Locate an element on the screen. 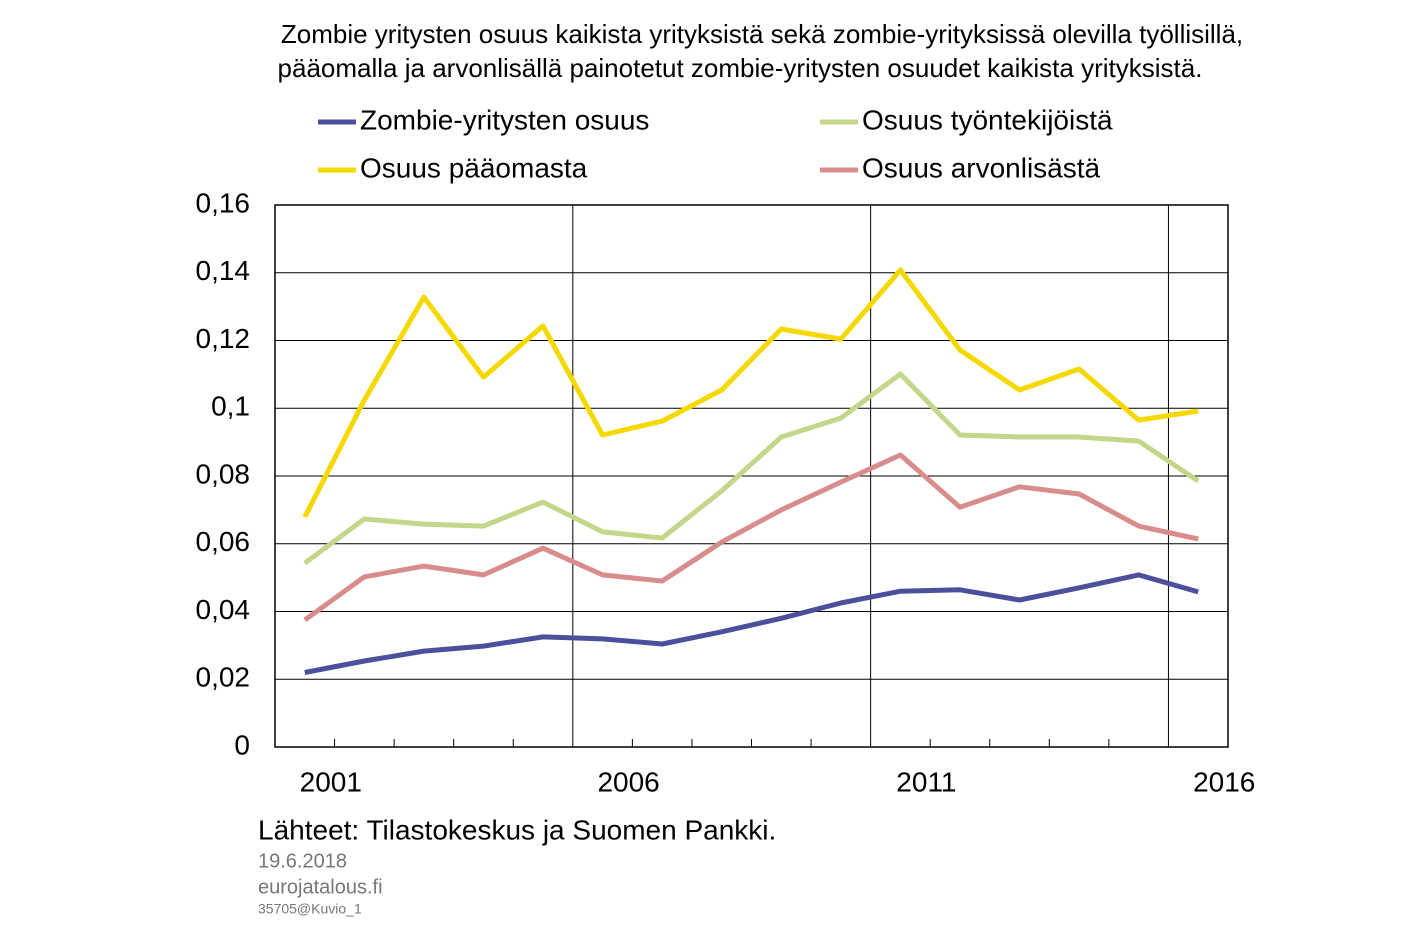 The width and height of the screenshot is (1407, 925). x-tick-label: 2006 is located at coordinates (628, 781).